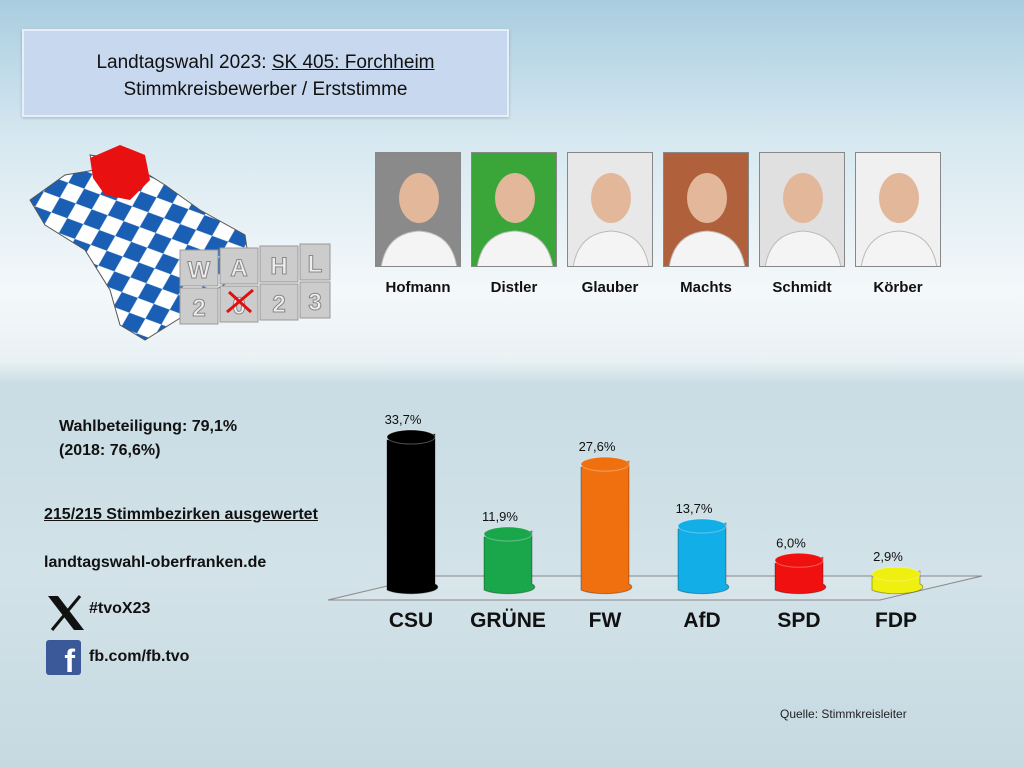 The height and width of the screenshot is (768, 1024). What do you see at coordinates (255, 284) in the screenshot?
I see `wahl-2023-cubes: W A H L 2 0 2 3` at bounding box center [255, 284].